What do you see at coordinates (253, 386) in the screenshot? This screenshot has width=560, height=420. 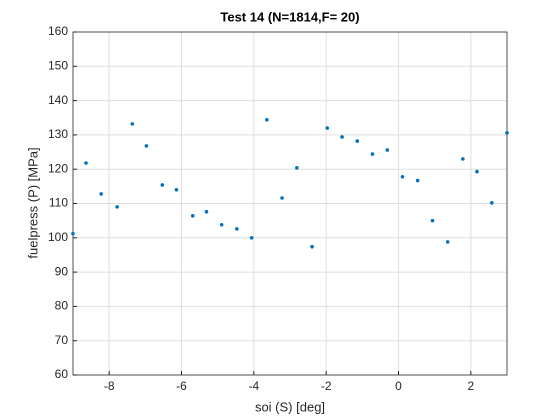 I see `x-tick-label: -4` at bounding box center [253, 386].